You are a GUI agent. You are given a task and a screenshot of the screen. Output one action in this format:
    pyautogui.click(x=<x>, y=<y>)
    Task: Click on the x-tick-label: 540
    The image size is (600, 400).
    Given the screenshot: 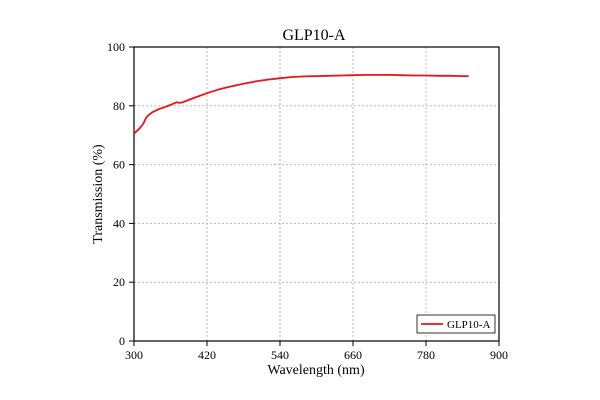 What is the action you would take?
    pyautogui.click(x=280, y=355)
    